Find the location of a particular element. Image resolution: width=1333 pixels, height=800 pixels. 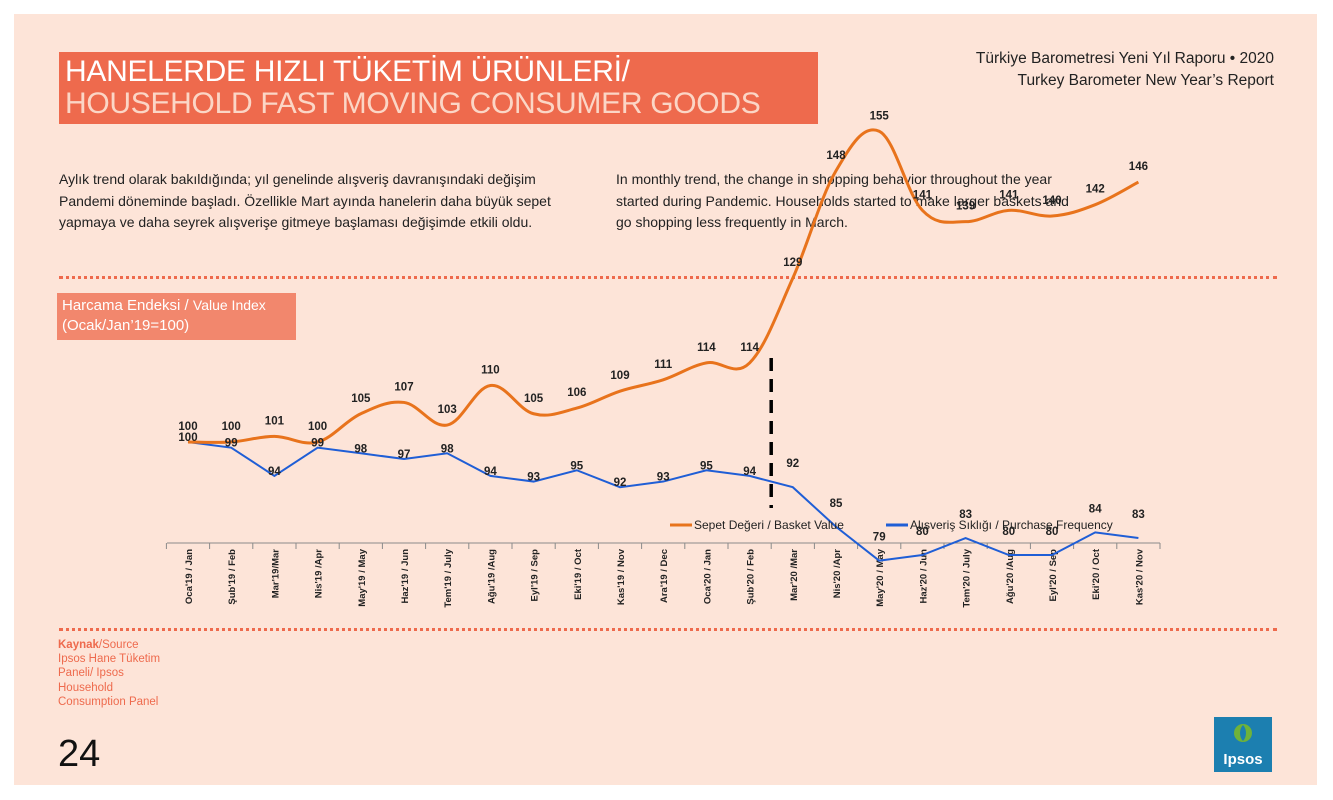

x-tick-label: Oca'20 / Jan is located at coordinates (707, 576).